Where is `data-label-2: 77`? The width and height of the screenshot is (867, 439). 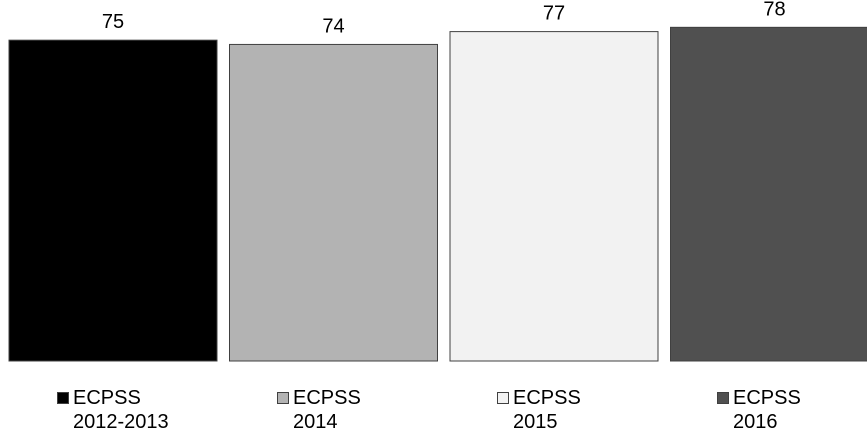
data-label-2: 77 is located at coordinates (554, 14).